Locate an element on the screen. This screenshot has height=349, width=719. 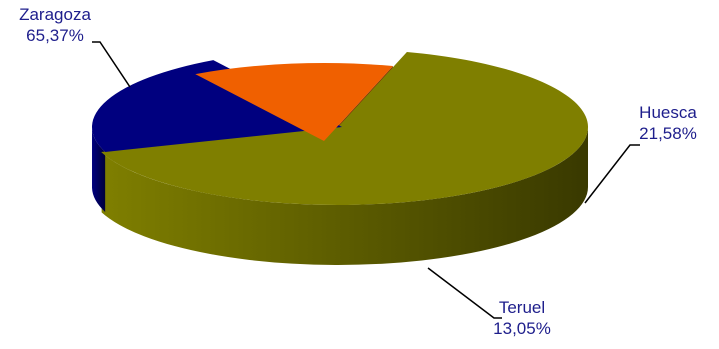
leader-line-huesca is located at coordinates (612, 174).